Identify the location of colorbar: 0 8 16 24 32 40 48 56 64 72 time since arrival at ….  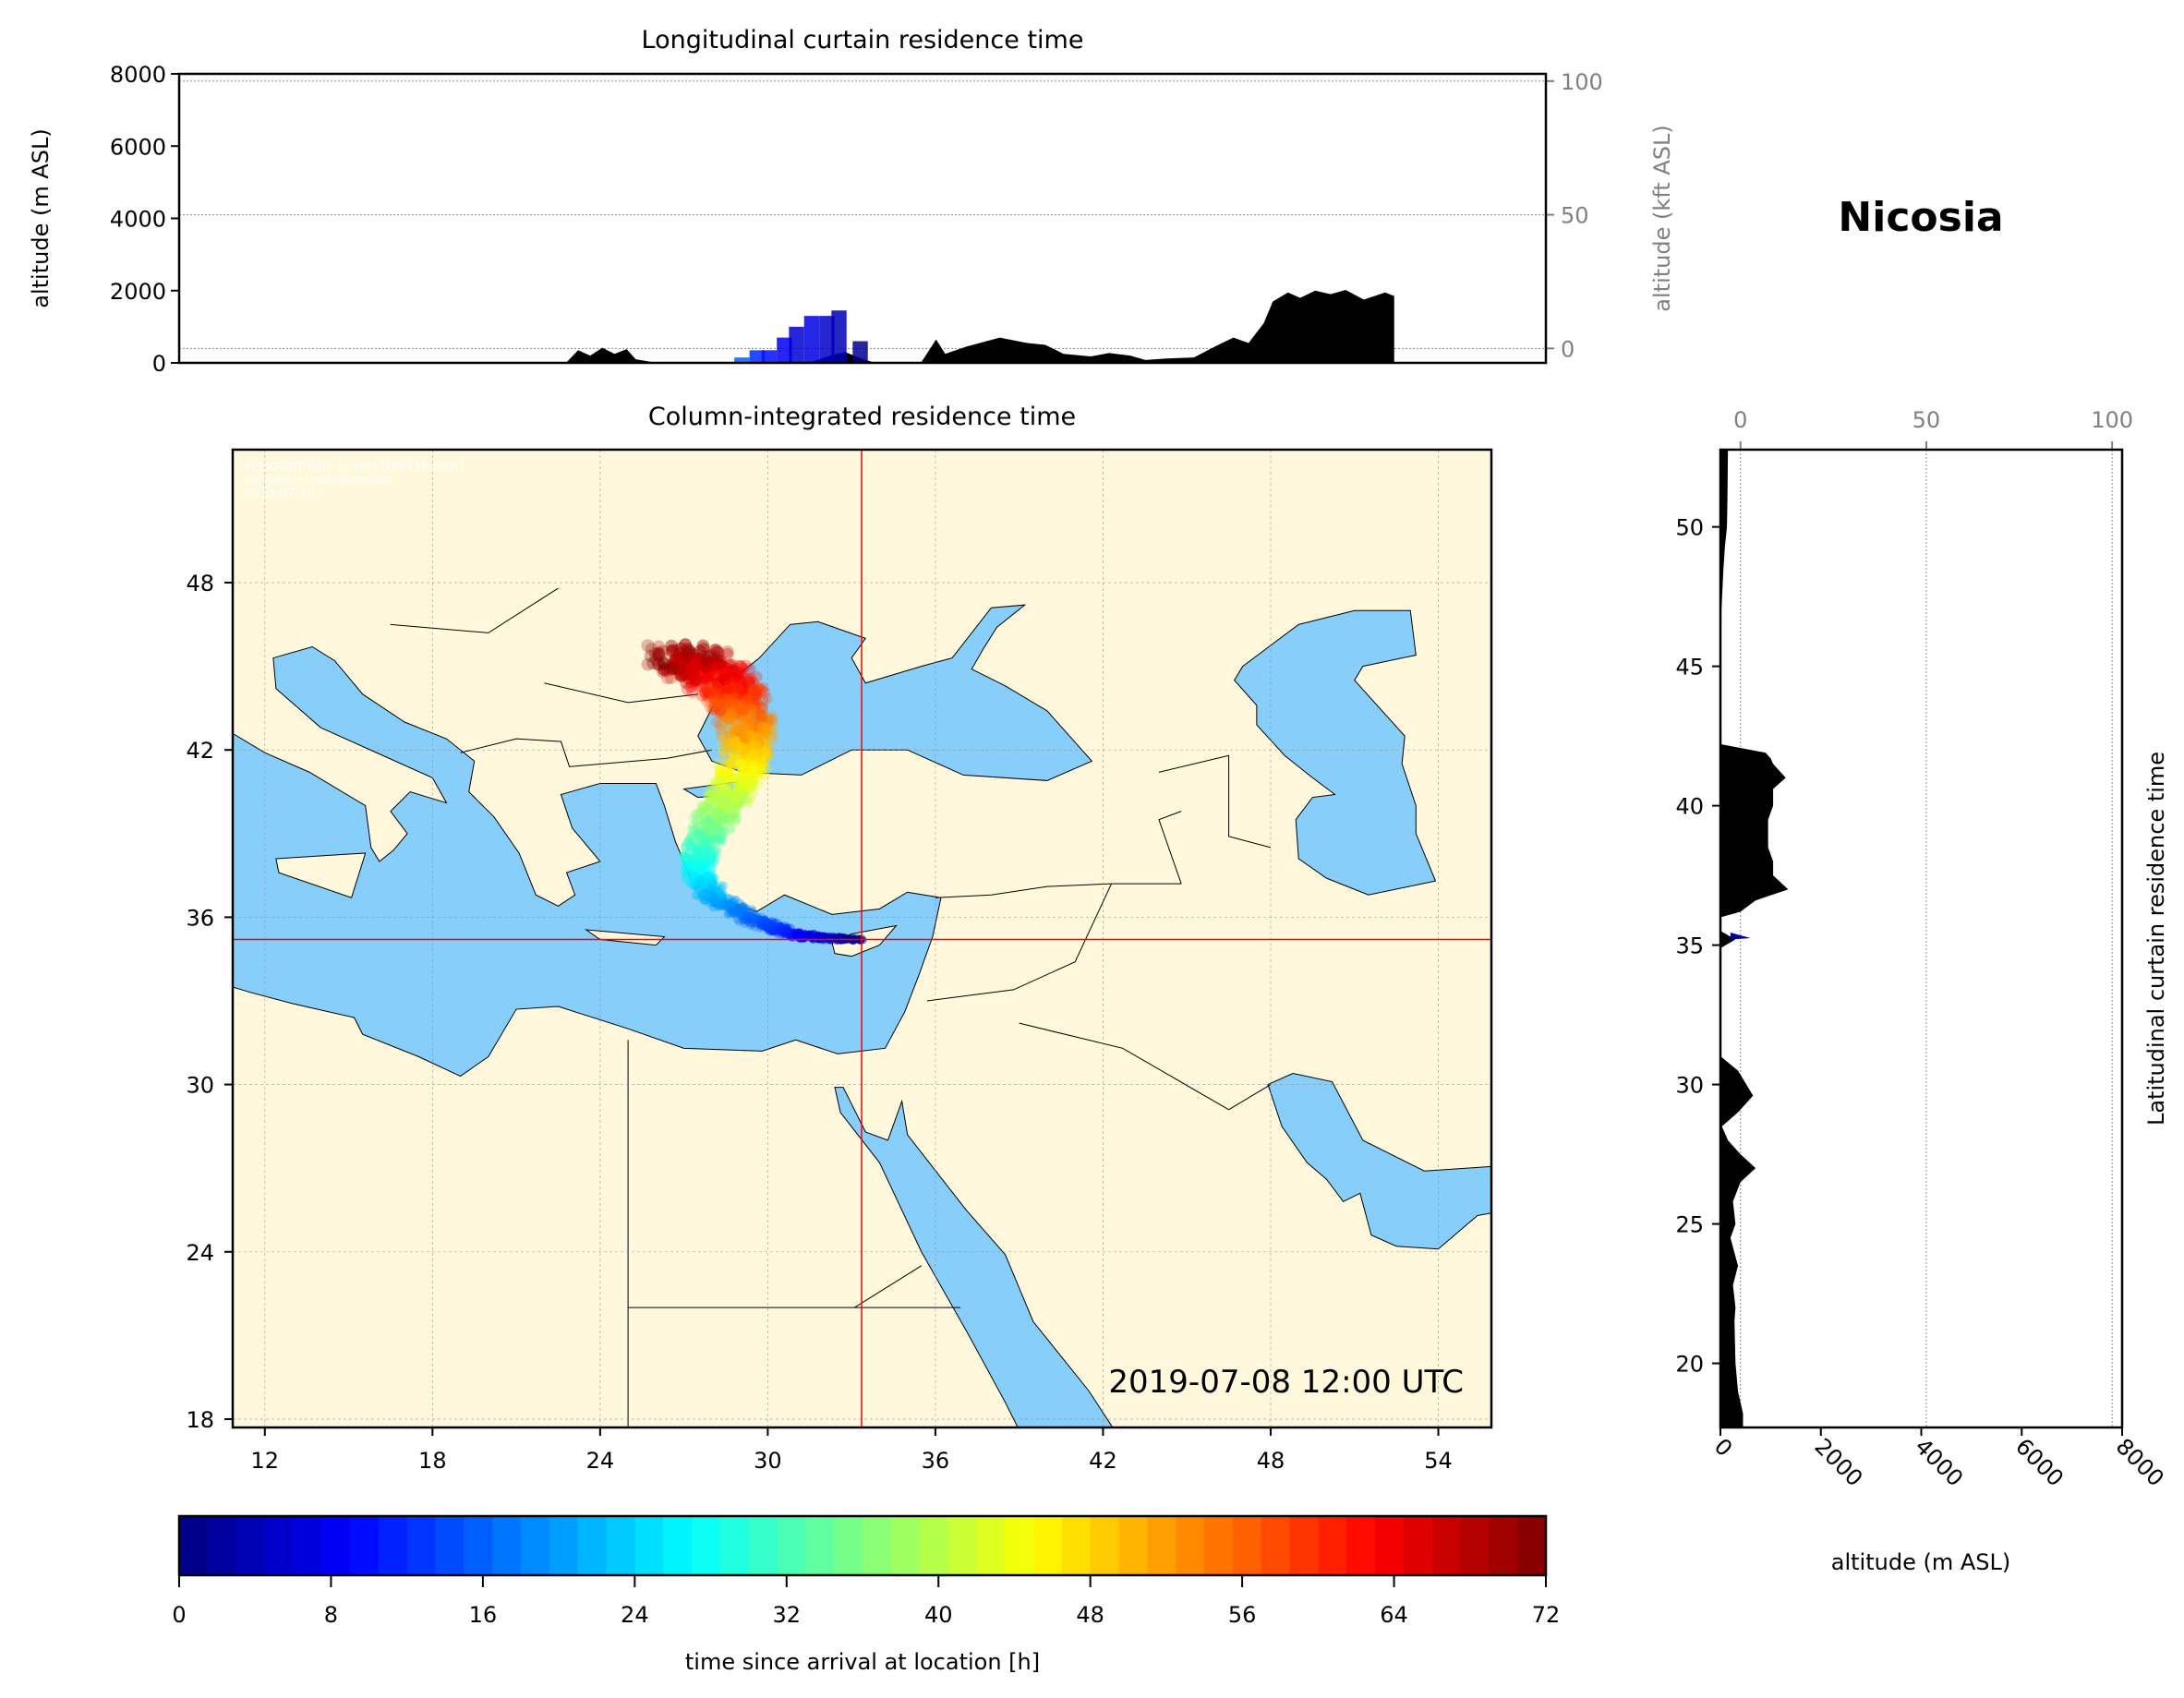
(866, 1594).